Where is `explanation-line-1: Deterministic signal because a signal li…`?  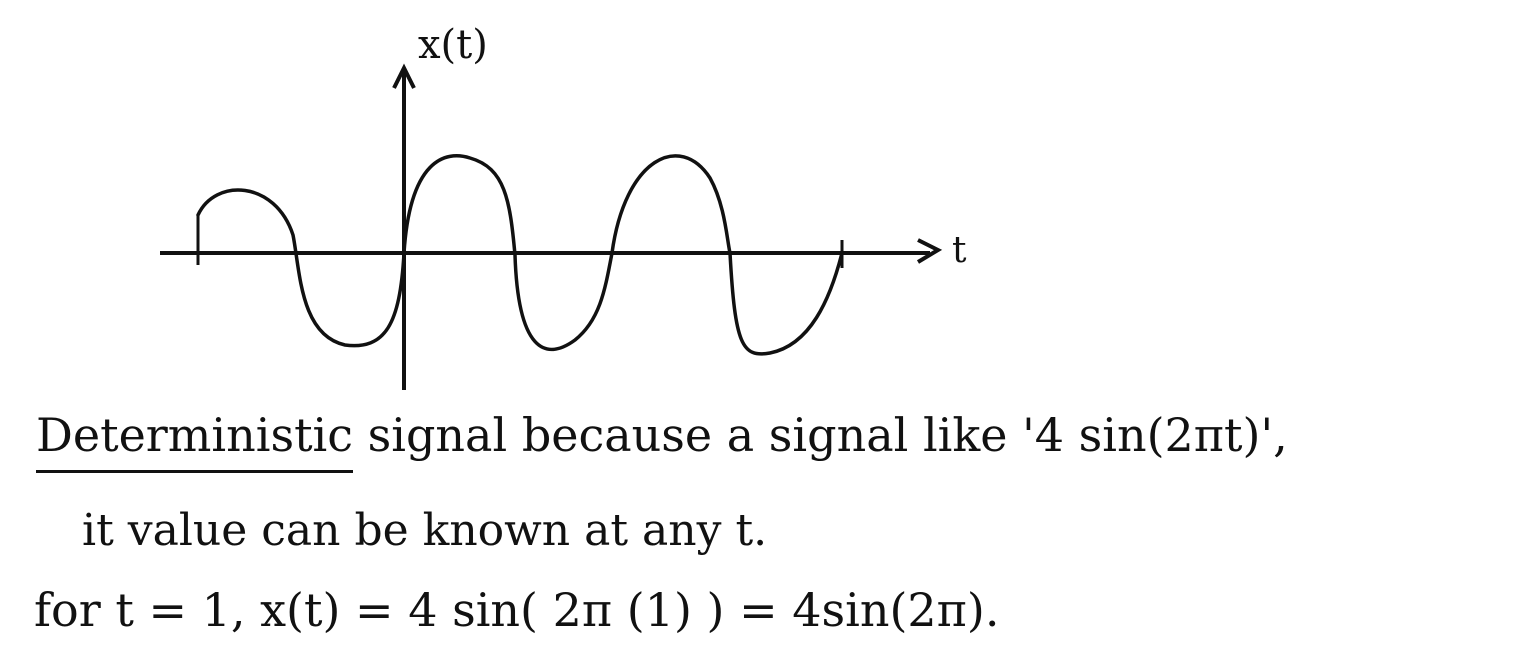
explanation-line-1: Deterministic signal because a signal li… is located at coordinates (662, 440).